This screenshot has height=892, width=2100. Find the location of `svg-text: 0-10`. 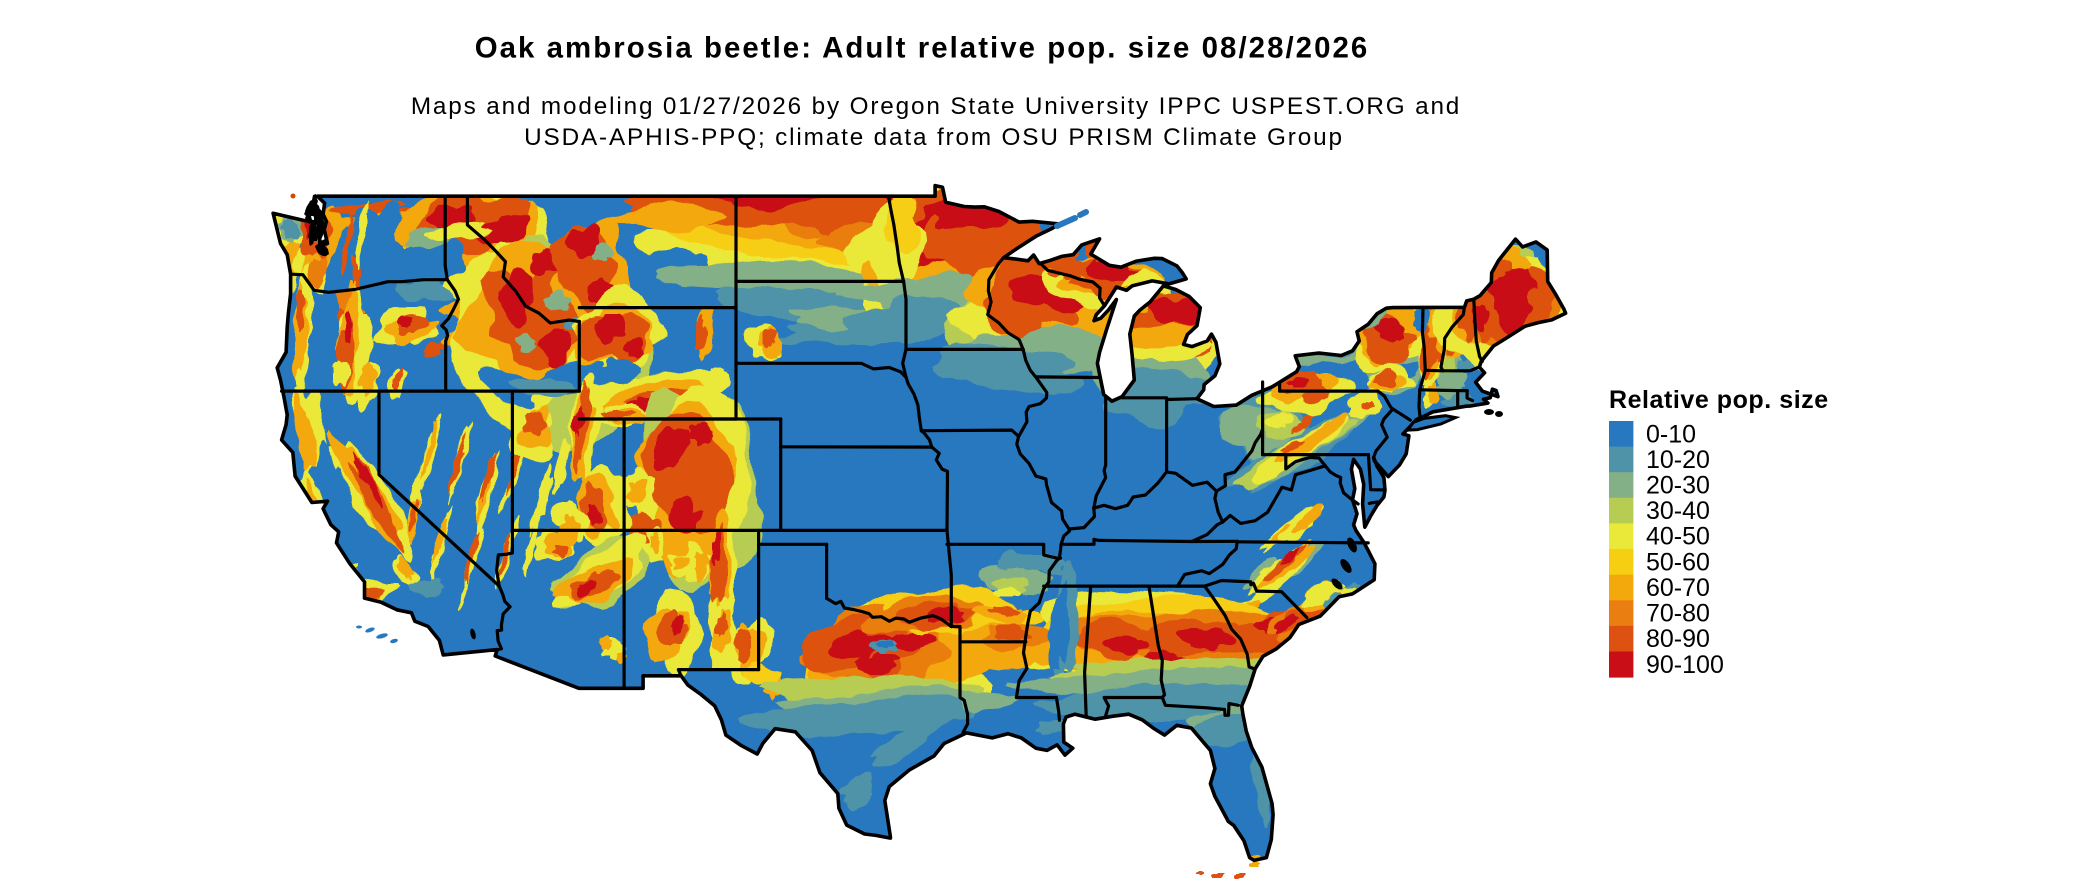

svg-text: 0-10 is located at coordinates (1671, 434).